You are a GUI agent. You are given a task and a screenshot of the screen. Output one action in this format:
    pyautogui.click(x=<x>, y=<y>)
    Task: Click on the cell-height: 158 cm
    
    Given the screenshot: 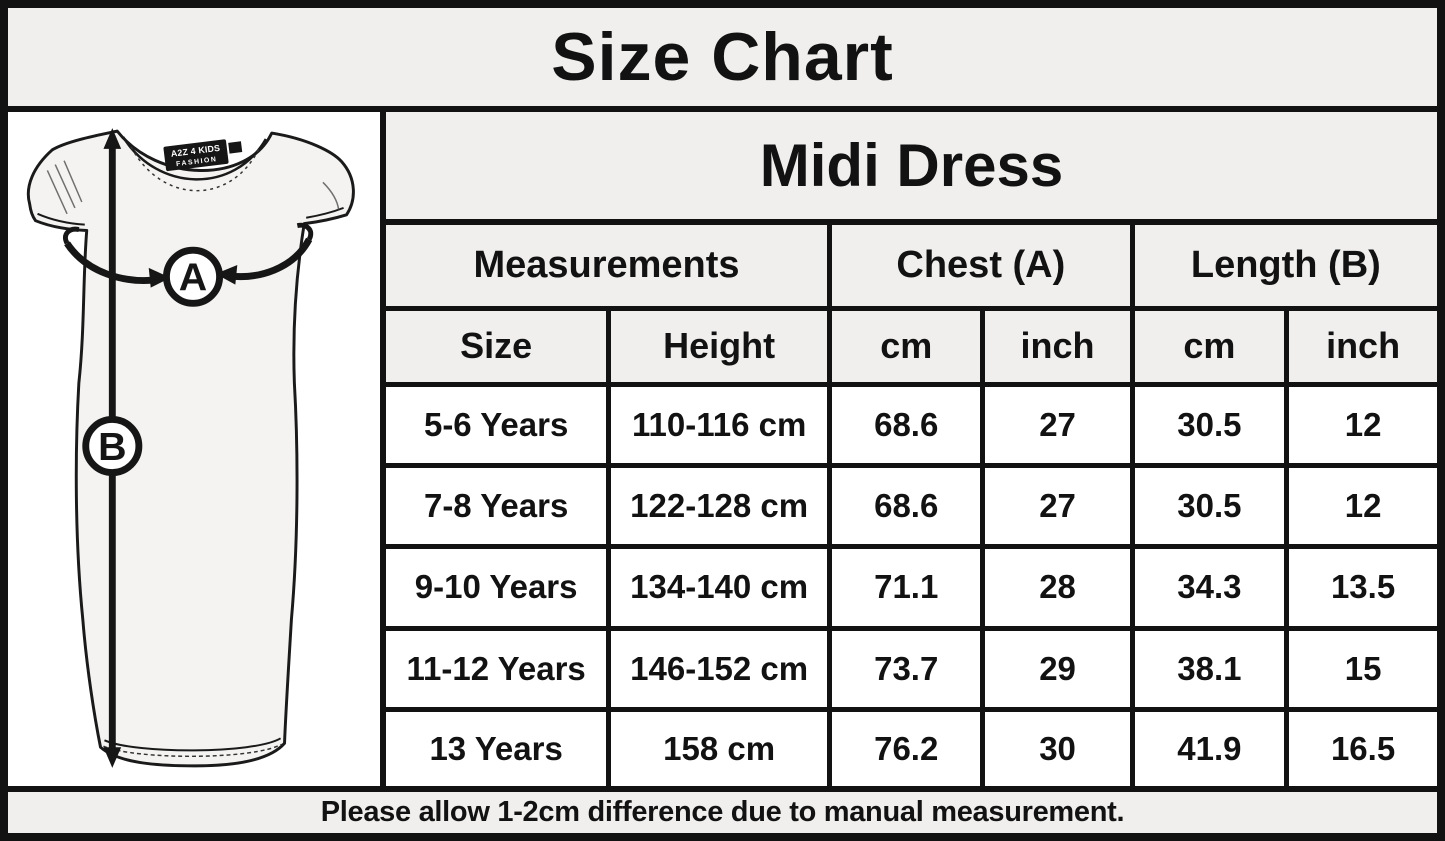 What is the action you would take?
    pyautogui.click(x=719, y=746)
    